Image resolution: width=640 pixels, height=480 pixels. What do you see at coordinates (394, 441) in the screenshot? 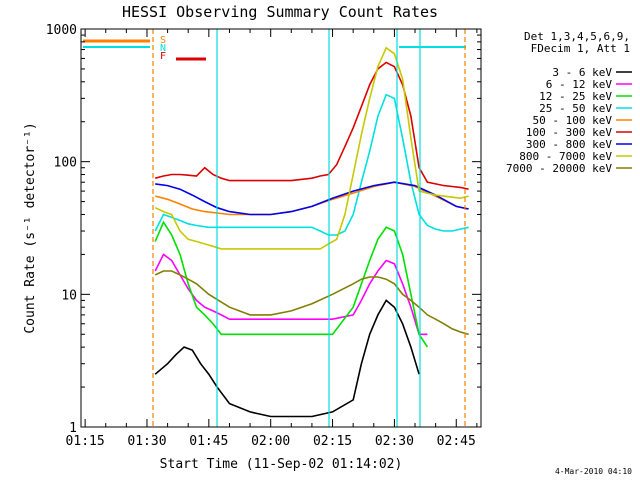
I see `x-tick-label: 02:30` at bounding box center [394, 441].